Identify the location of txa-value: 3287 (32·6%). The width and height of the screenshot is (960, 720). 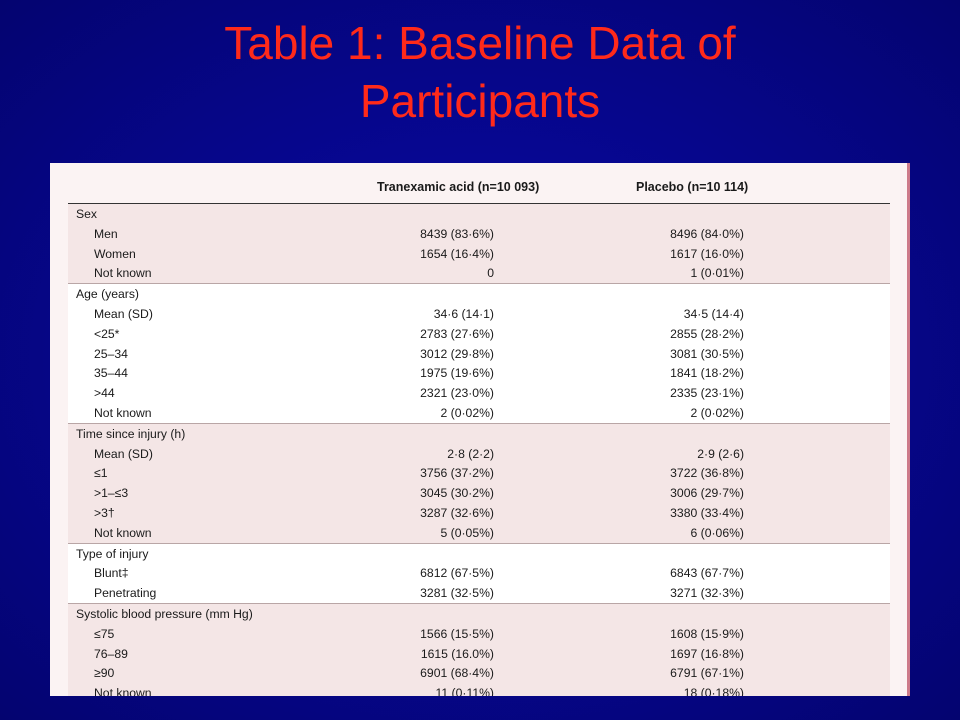
(457, 512).